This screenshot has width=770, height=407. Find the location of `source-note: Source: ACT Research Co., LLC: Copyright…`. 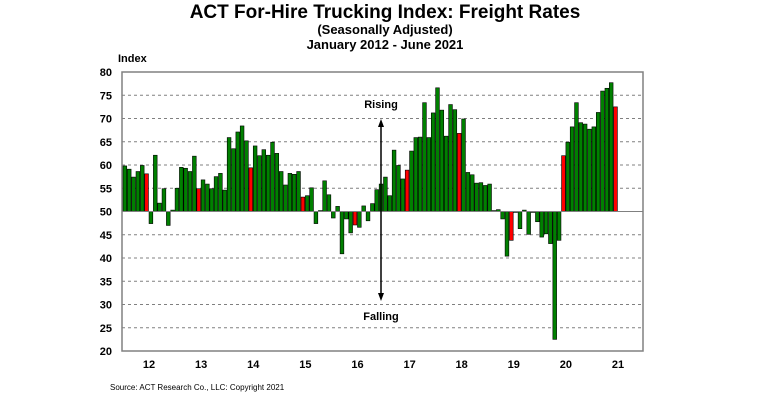

source-note: Source: ACT Research Co., LLC: Copyright… is located at coordinates (197, 387).